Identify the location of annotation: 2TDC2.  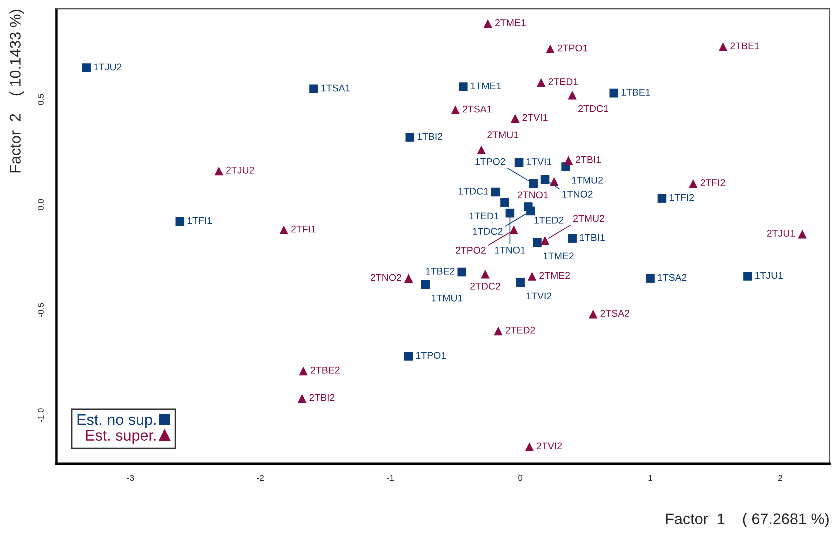
(485, 286).